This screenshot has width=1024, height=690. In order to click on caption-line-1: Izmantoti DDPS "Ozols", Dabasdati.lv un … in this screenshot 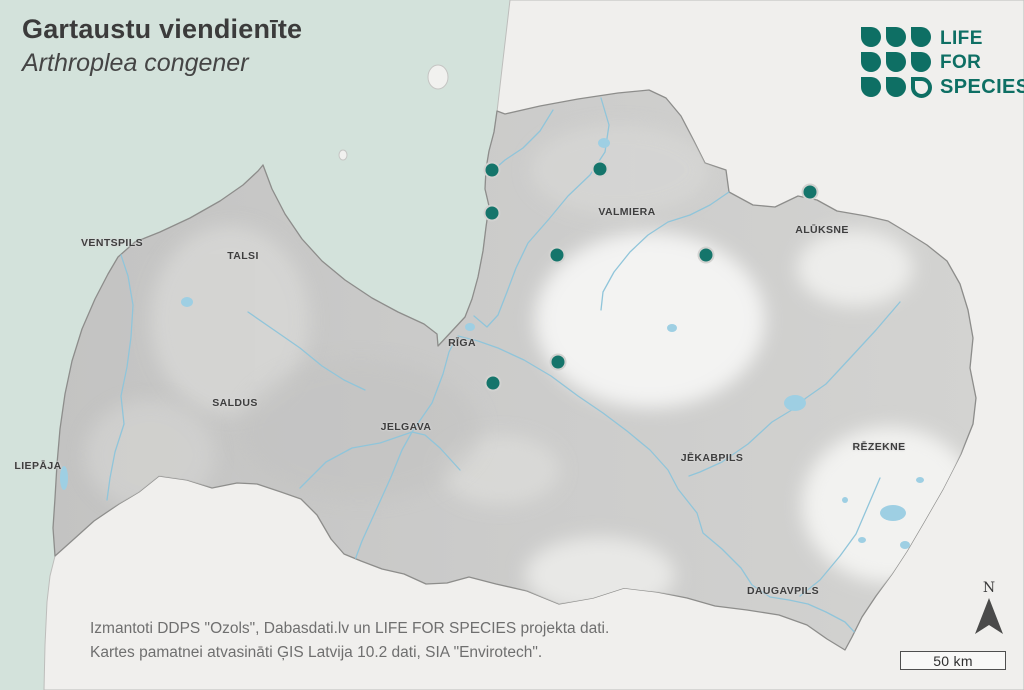, I will do `click(350, 628)`.